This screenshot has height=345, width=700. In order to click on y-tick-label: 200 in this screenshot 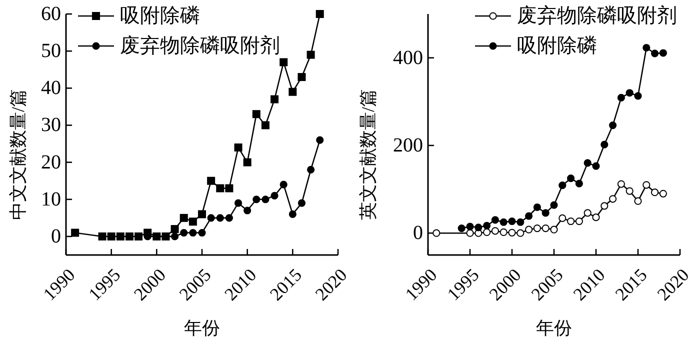, I will do `click(408, 145)`.